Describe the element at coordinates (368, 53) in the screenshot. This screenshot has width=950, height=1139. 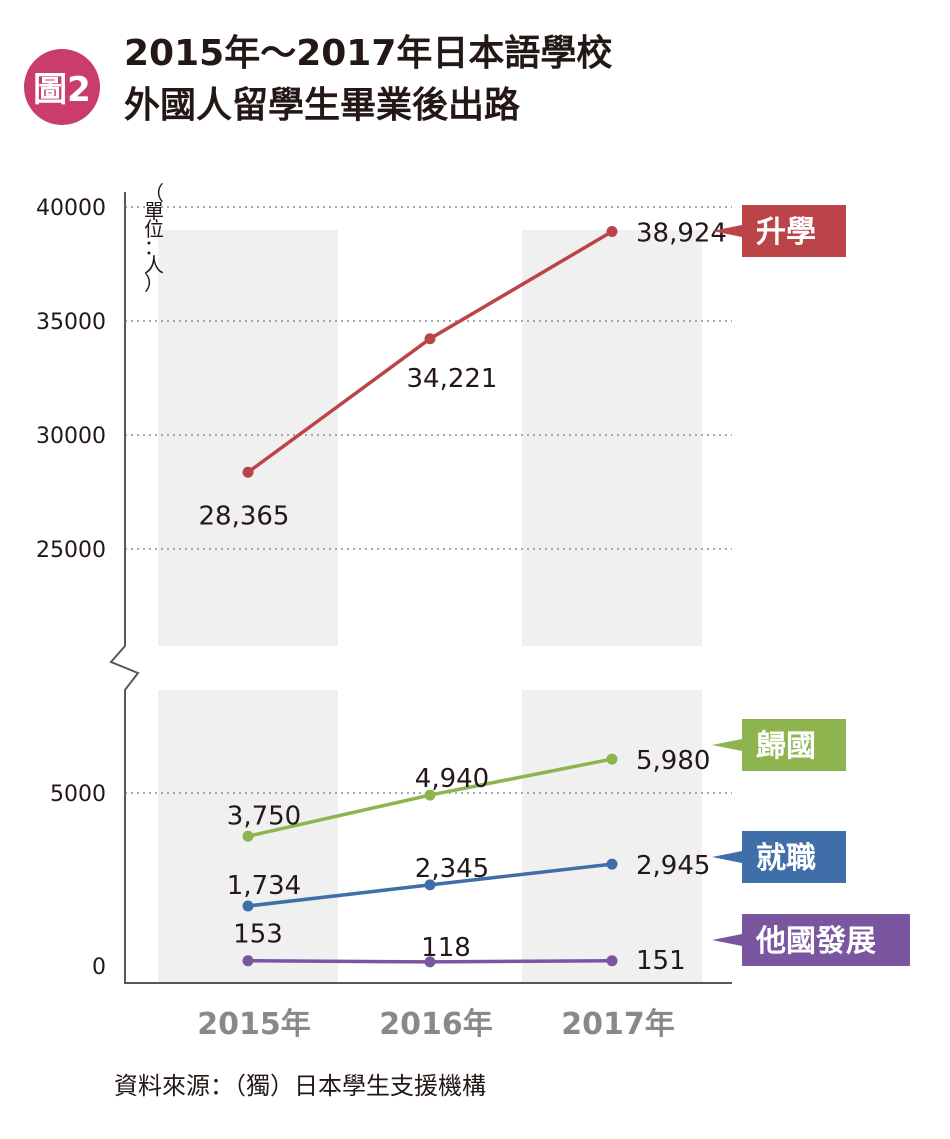
I see `chart-title-line-1: 2015年～2017年日本語學校` at that location.